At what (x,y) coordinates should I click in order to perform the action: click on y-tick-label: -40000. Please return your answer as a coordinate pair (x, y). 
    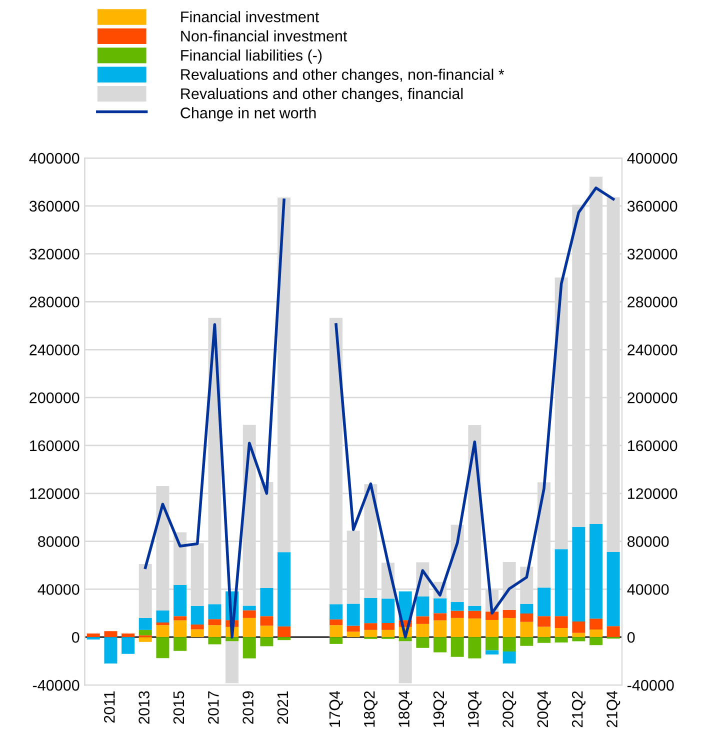
    Looking at the image, I should click on (56, 685).